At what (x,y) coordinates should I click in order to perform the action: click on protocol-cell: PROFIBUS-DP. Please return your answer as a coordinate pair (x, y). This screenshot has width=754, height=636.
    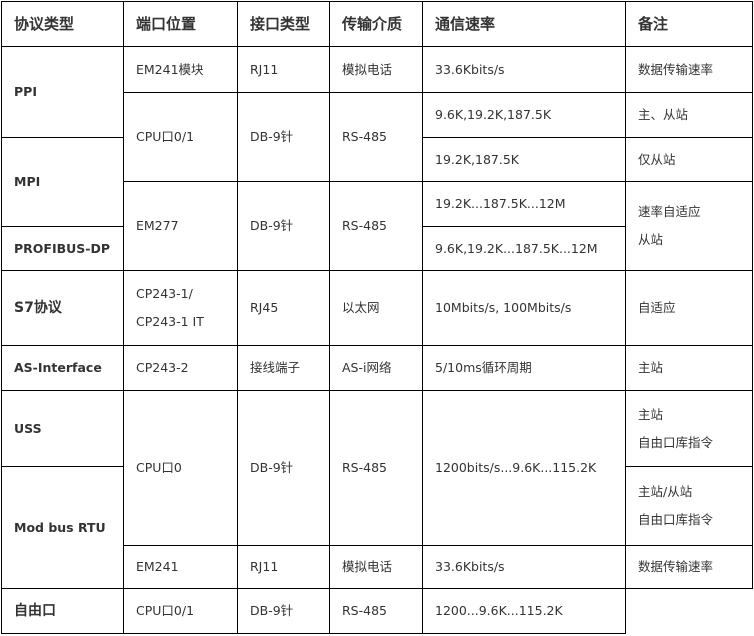
    Looking at the image, I should click on (62, 248).